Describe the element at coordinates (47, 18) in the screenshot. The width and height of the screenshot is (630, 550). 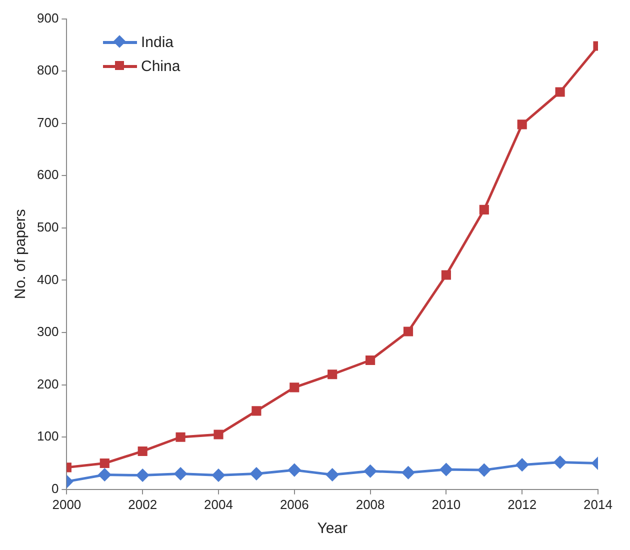
I see `y-tick-label: 900` at that location.